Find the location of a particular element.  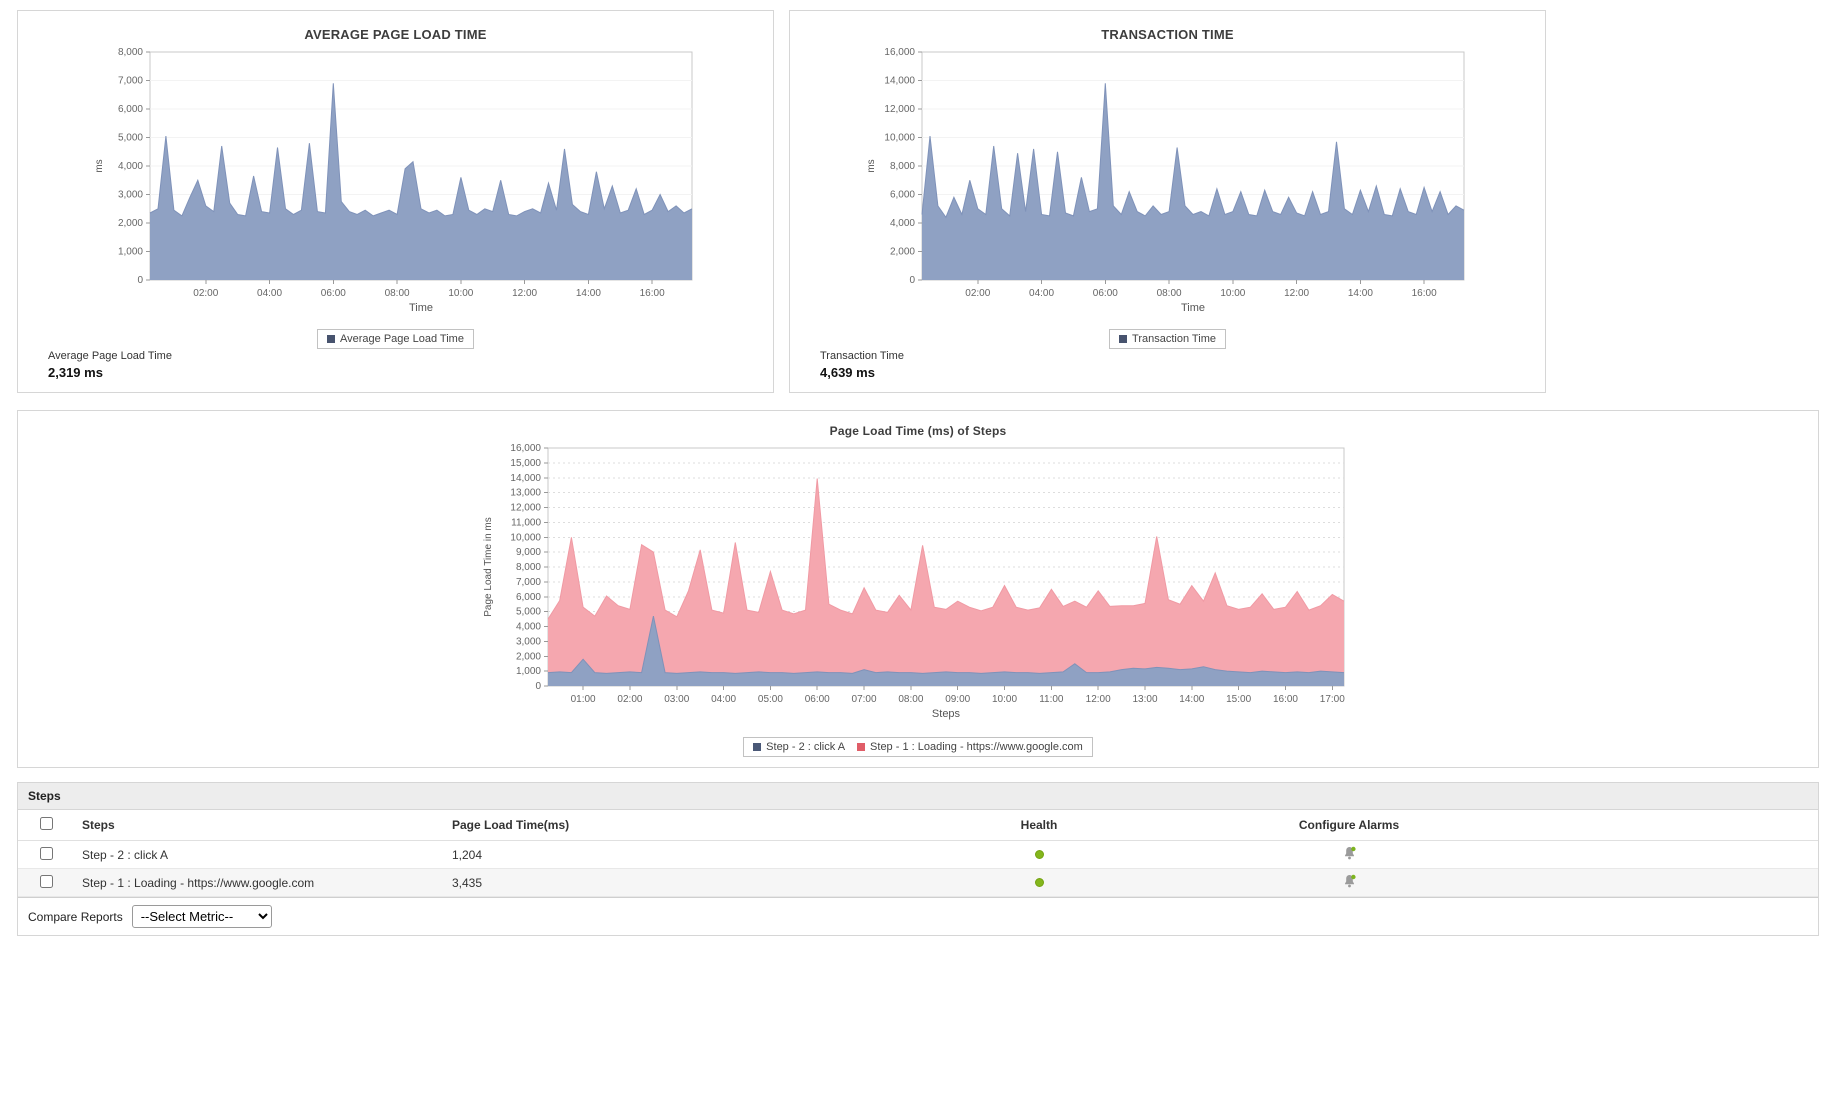

summary-value: 2,319 ms is located at coordinates (75, 372).